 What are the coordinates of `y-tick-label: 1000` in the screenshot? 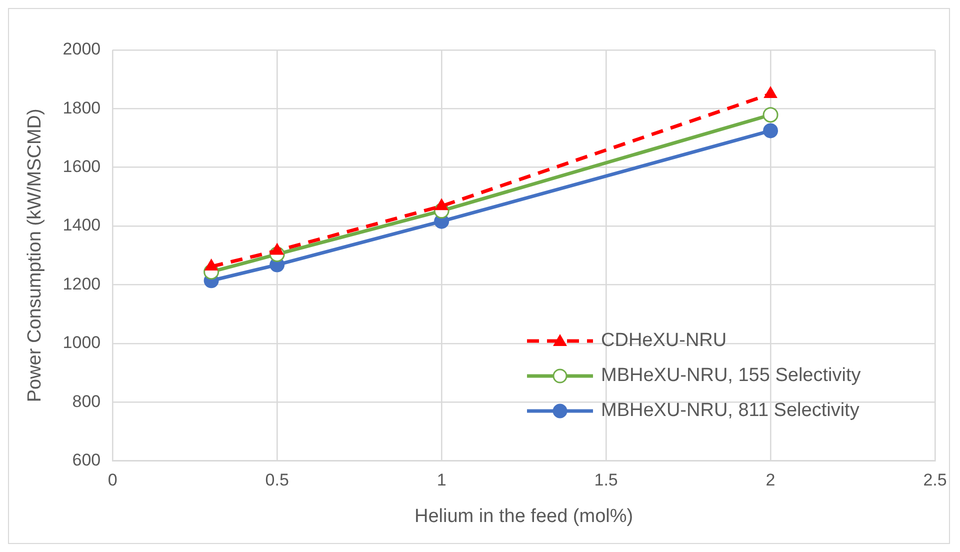 It's located at (81, 342).